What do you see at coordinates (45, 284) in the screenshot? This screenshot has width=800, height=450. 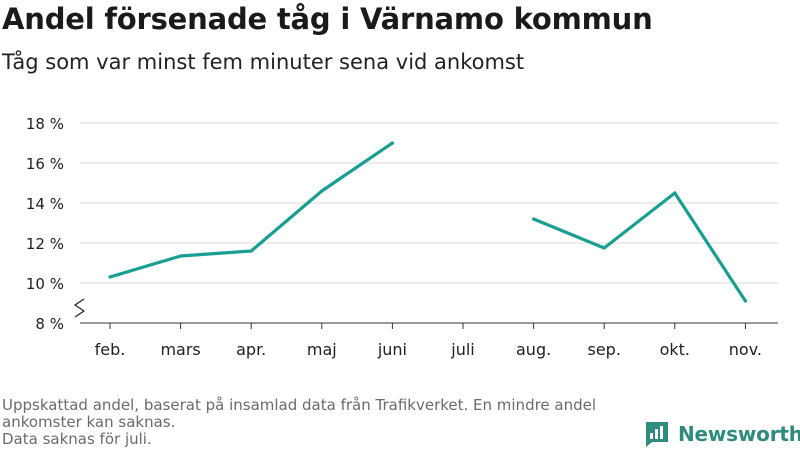 I see `y-tick-label: 10 %` at bounding box center [45, 284].